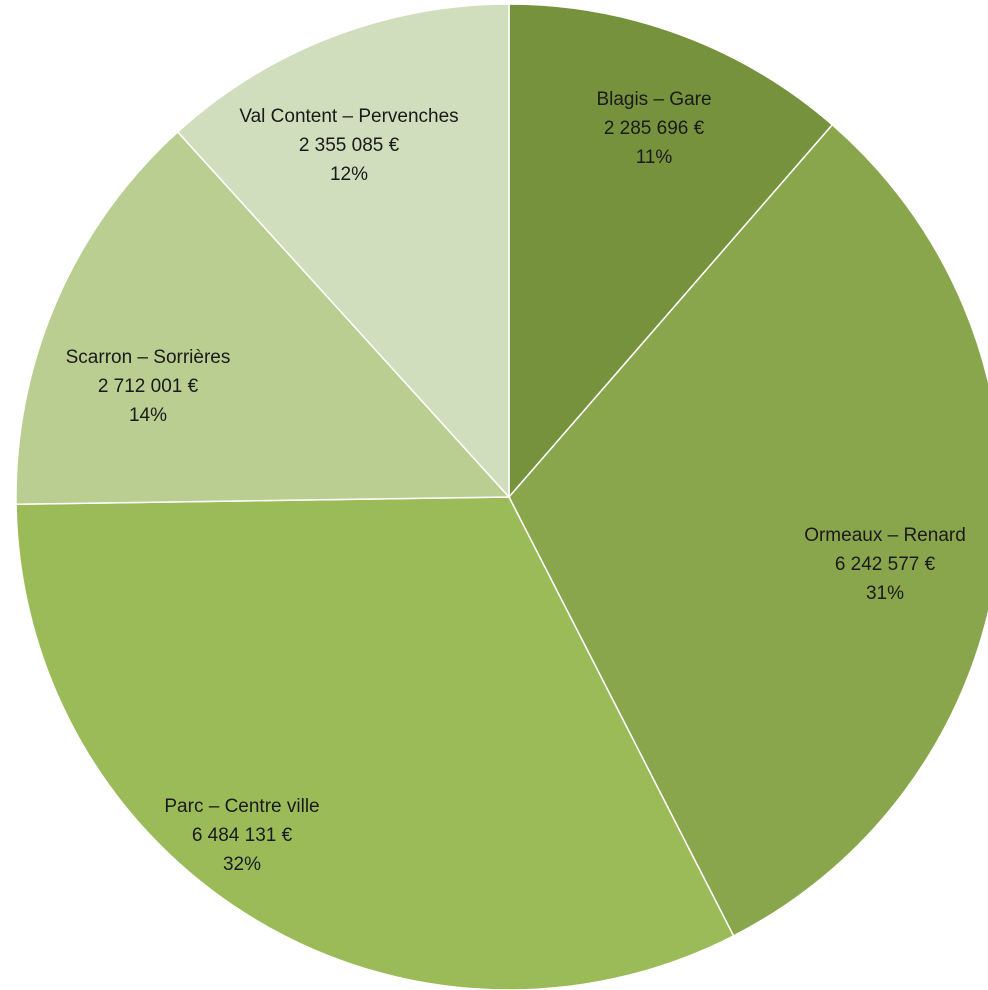  I want to click on slice-label-value: 2 712 001 €, so click(148, 386).